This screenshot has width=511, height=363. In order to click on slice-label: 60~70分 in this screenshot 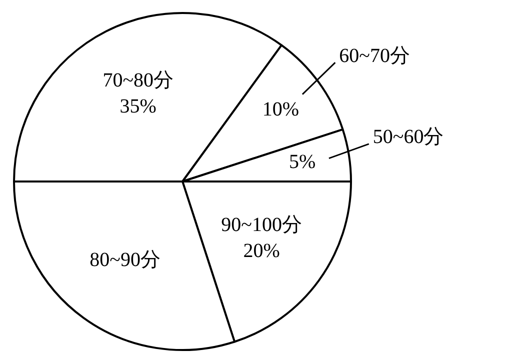, I will do `click(374, 55)`.